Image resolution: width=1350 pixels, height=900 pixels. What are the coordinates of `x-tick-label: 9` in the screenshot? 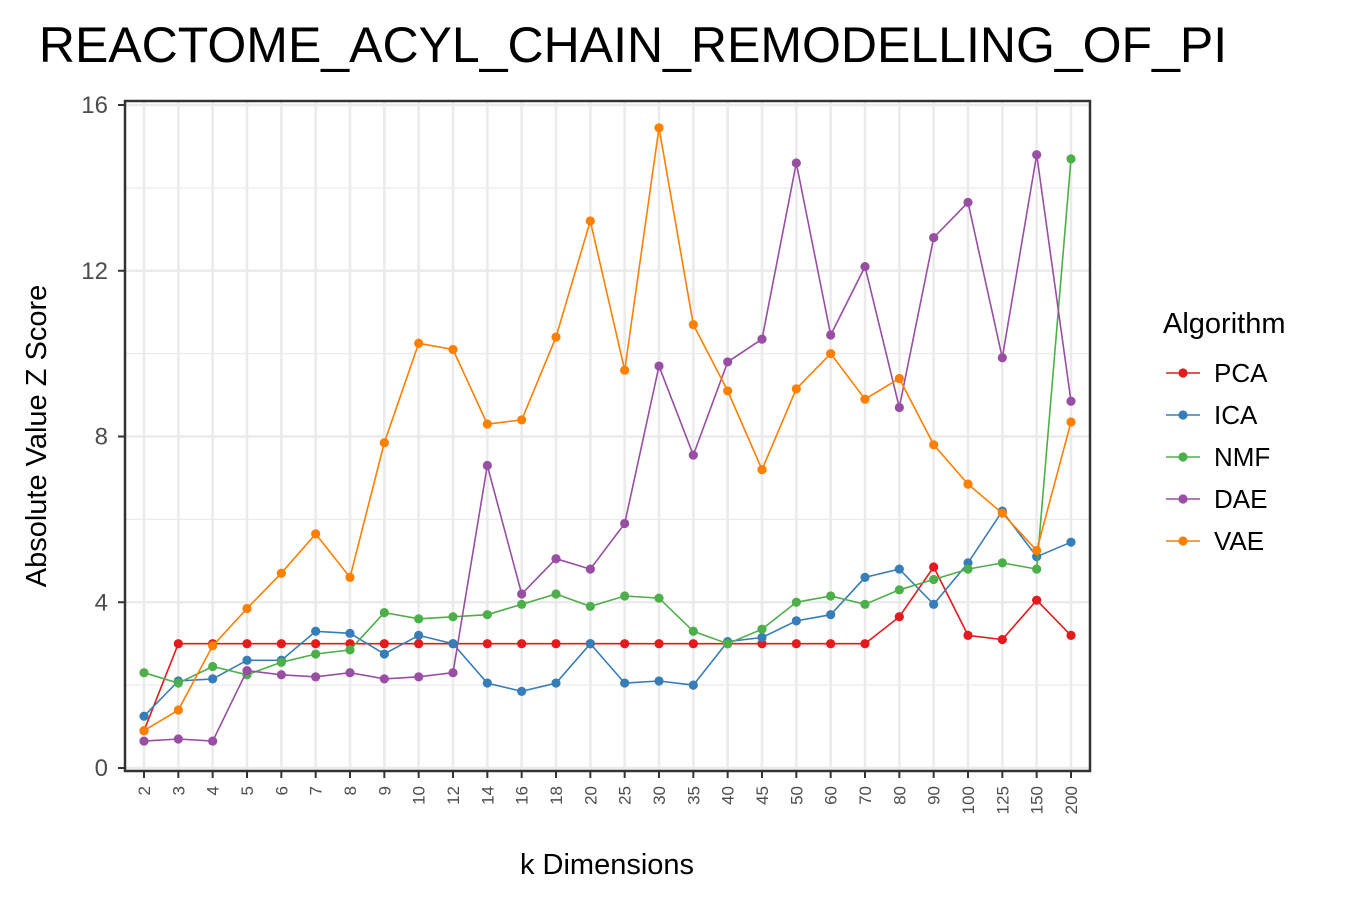 It's located at (384, 790).